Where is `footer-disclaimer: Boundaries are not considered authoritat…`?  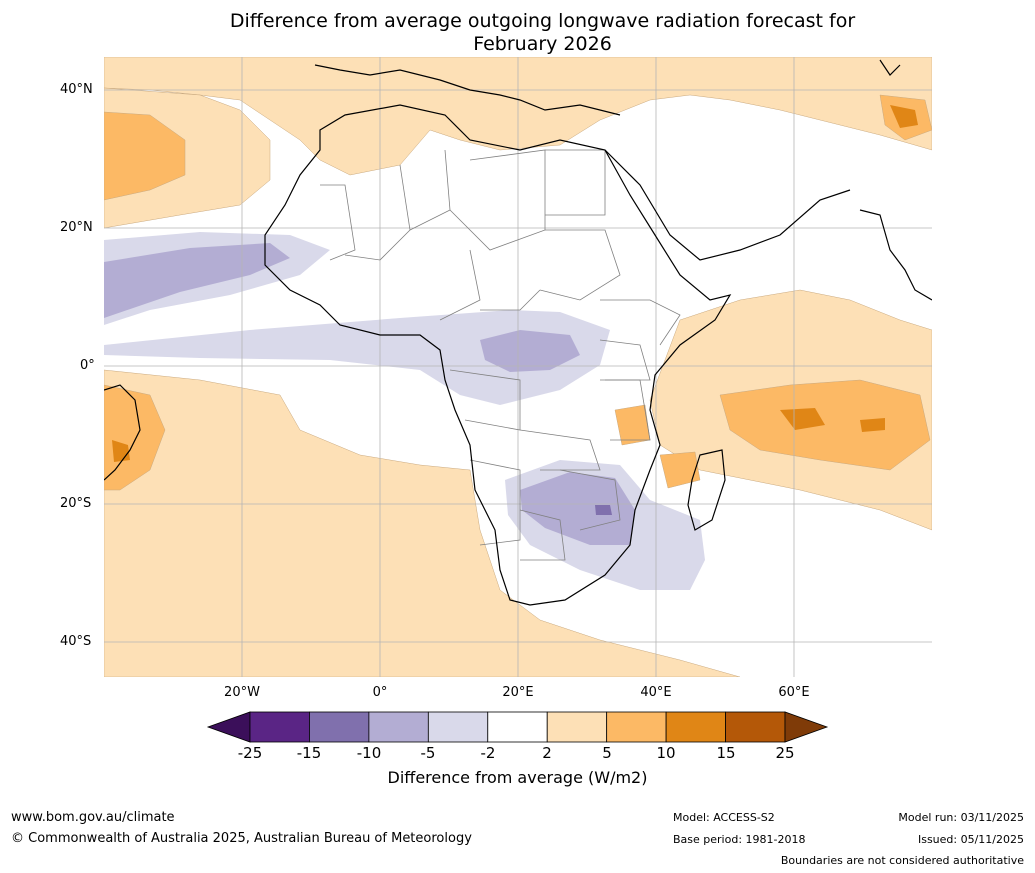
footer-disclaimer: Boundaries are not considered authoritat… is located at coordinates (902, 860).